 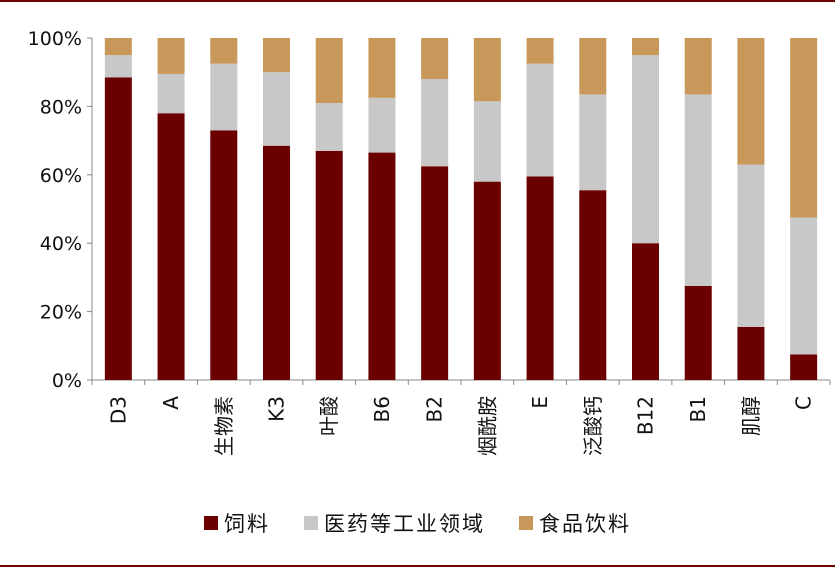 I want to click on legend-label-pharma: 医药等工业领域, so click(x=404, y=524).